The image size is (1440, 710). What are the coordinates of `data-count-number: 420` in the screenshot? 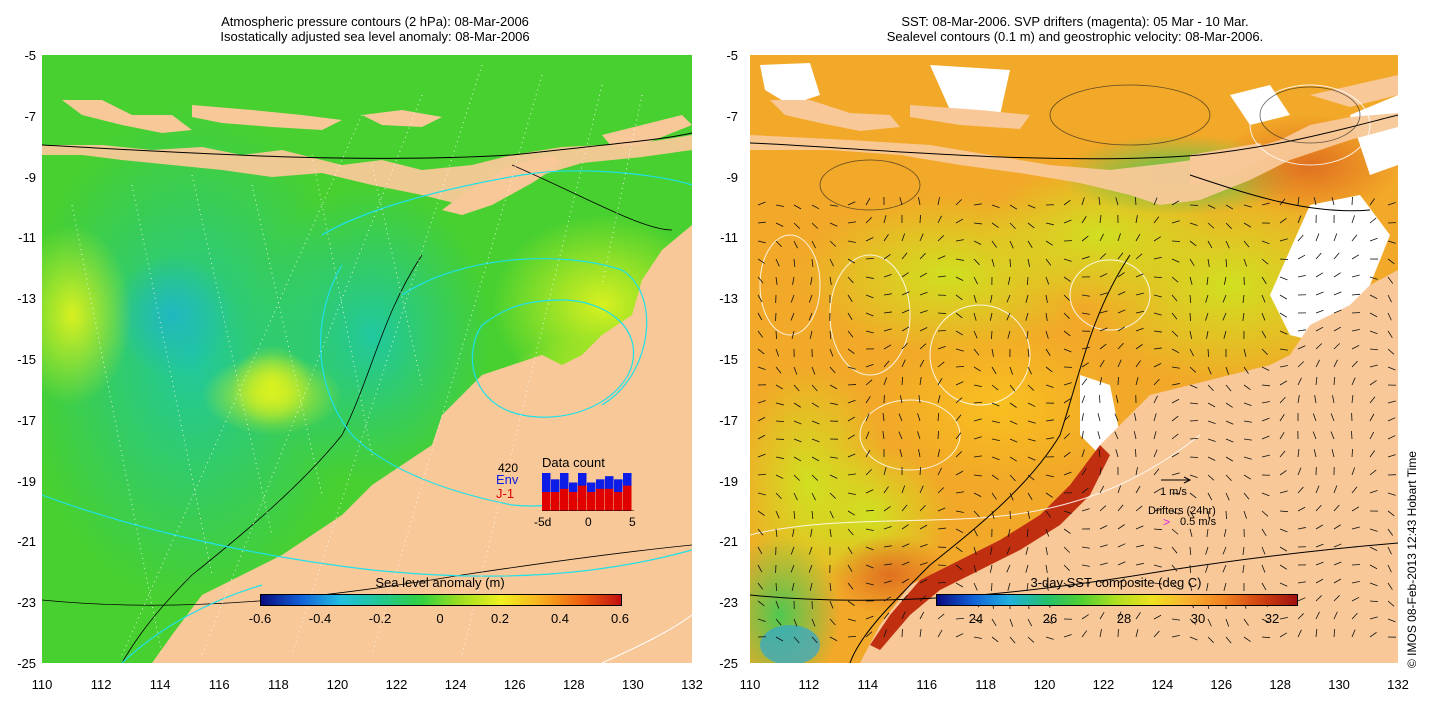 It's located at (508, 468).